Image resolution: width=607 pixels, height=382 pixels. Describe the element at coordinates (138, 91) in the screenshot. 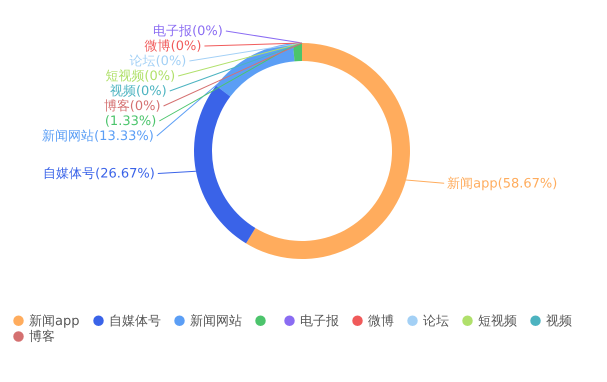

I see `category-label: 视频(0%)` at that location.